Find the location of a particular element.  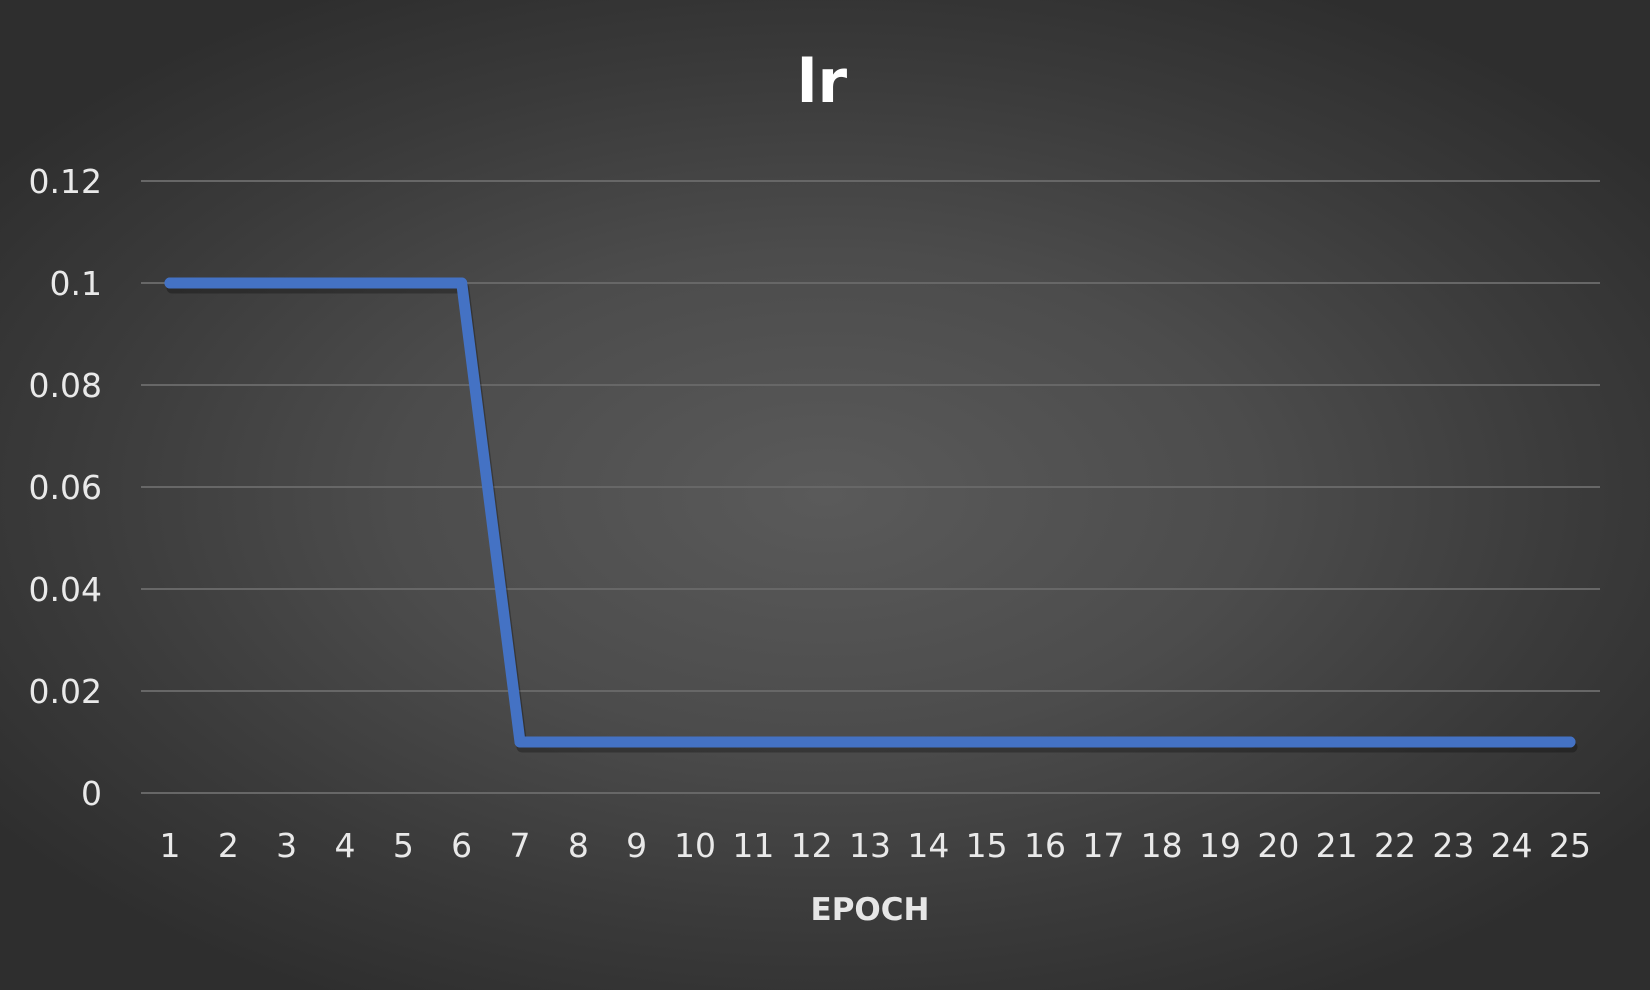

y-tick-label: 0.12 is located at coordinates (65, 181).